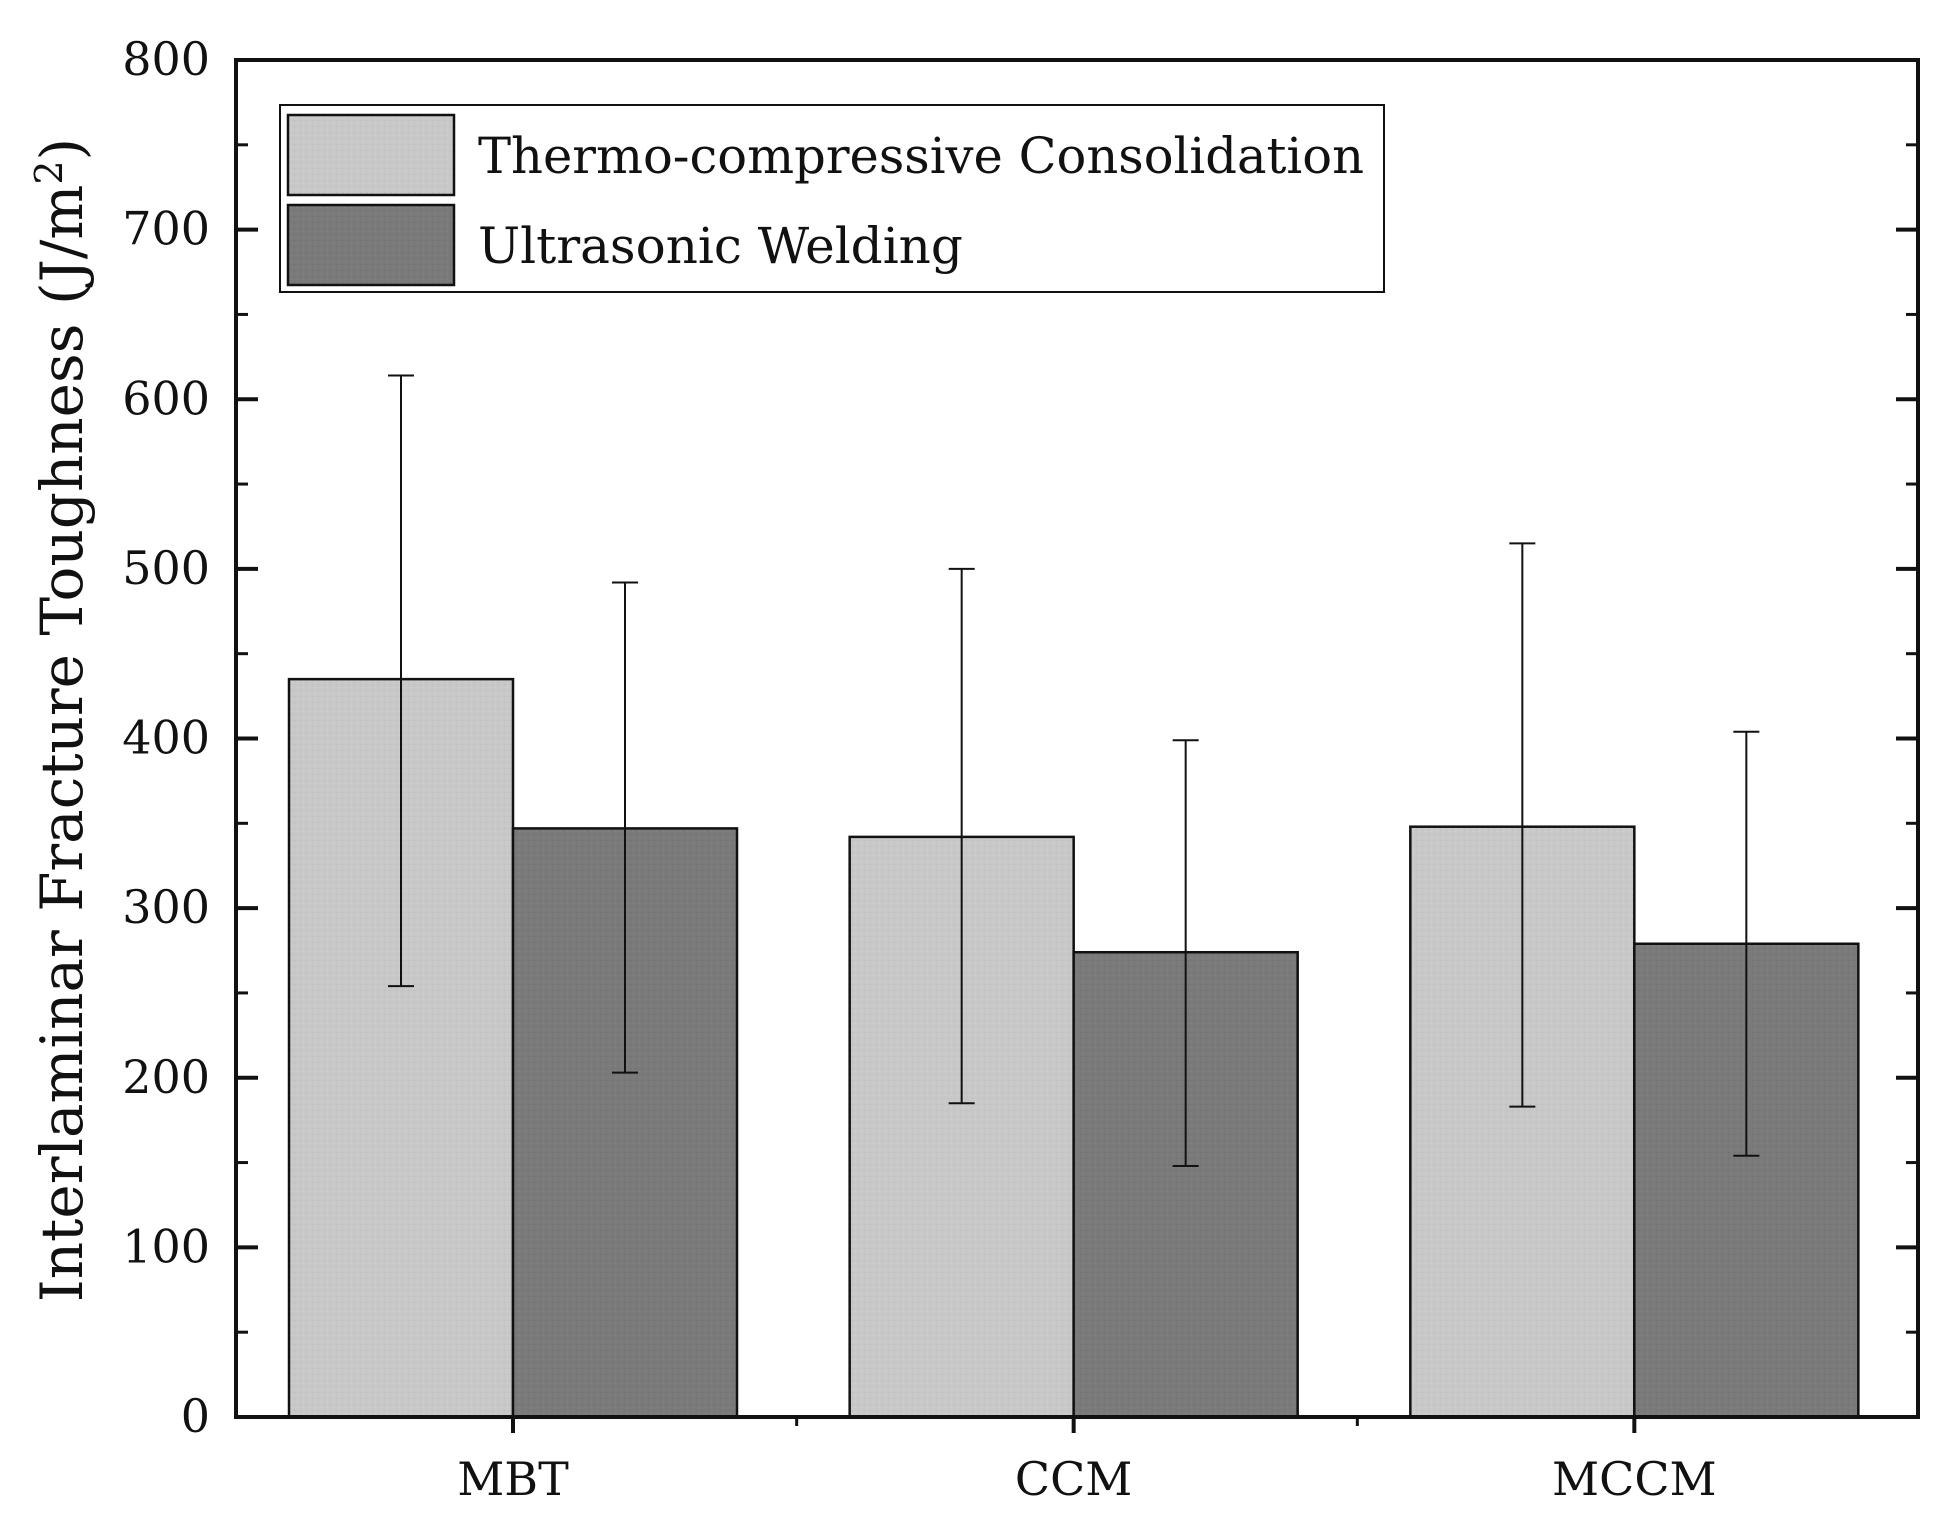  Describe the element at coordinates (1634, 1479) in the screenshot. I see `x-tick-label-mccm: MCCM` at that location.